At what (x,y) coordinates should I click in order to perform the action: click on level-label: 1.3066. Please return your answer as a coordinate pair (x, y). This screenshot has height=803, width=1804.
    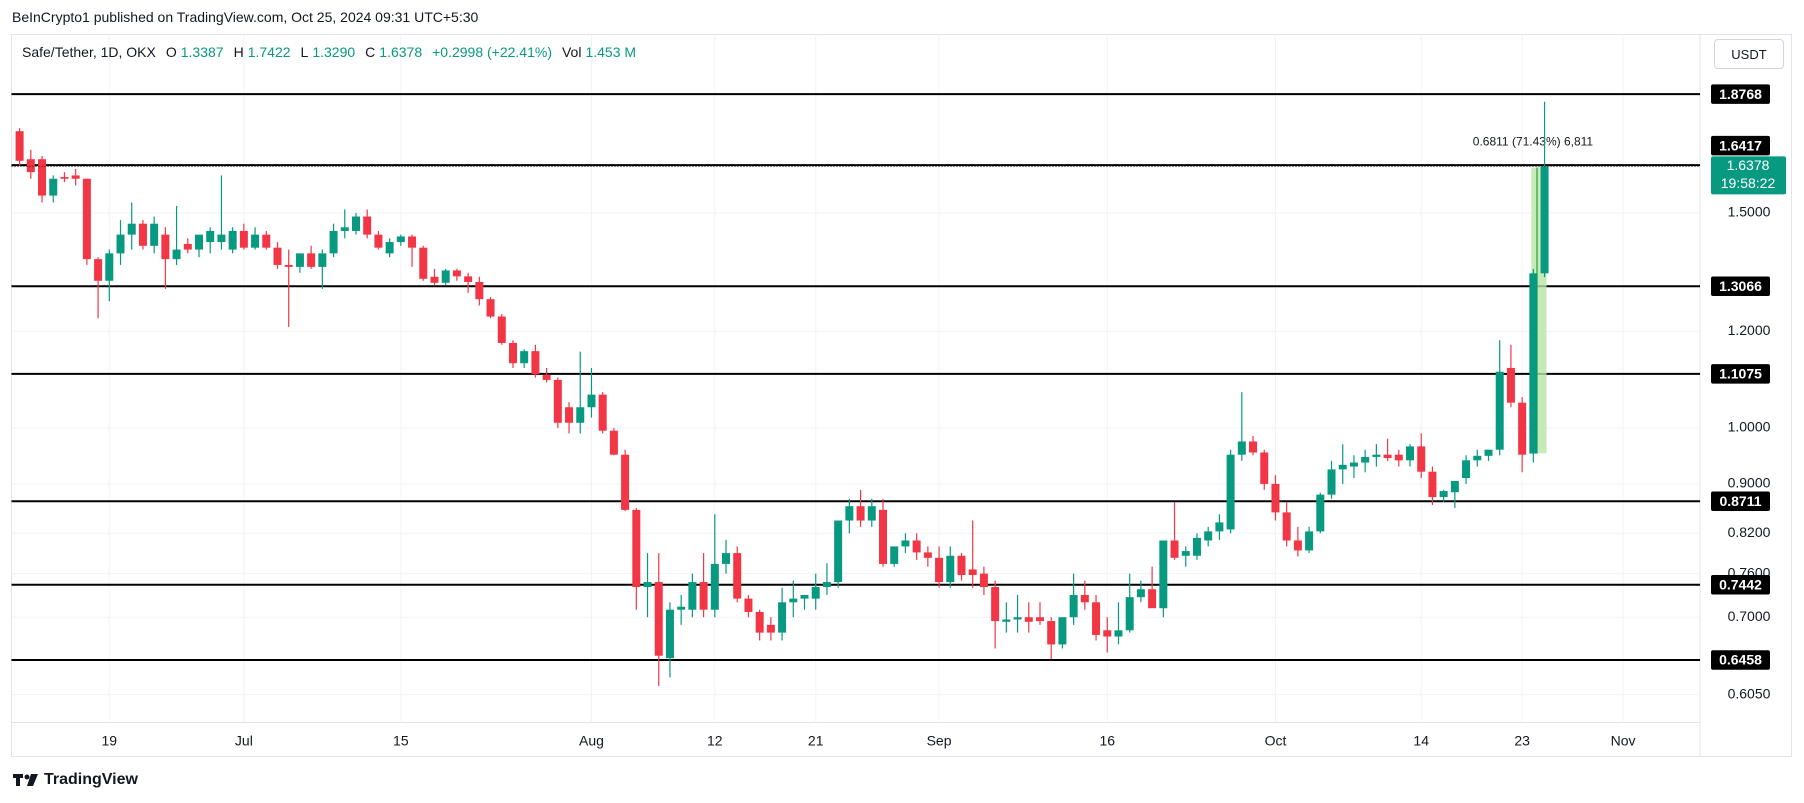
    Looking at the image, I should click on (1740, 286).